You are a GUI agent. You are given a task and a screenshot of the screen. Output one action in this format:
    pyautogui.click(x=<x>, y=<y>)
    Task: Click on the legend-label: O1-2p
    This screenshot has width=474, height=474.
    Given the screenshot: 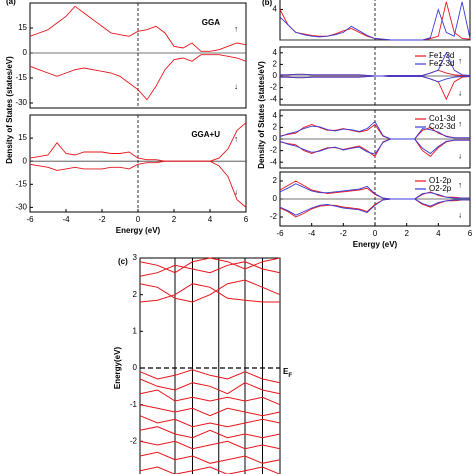 What is the action you would take?
    pyautogui.click(x=440, y=180)
    